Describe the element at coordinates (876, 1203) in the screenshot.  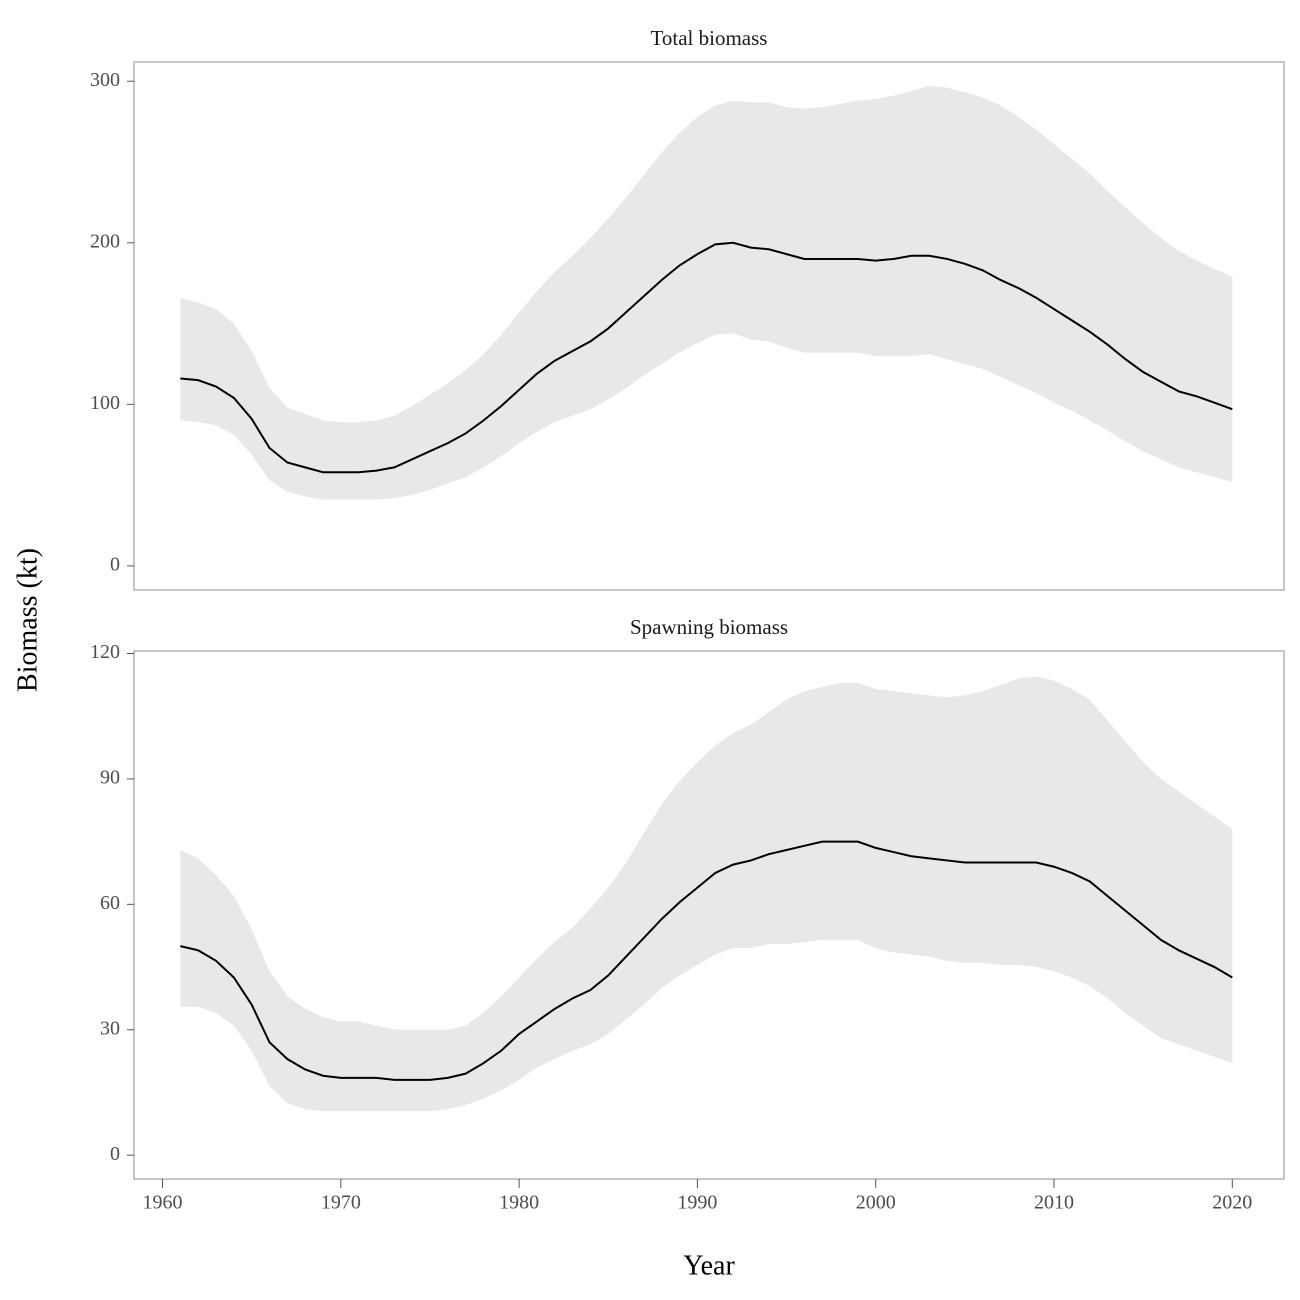
I see `x-tick-label: 2000` at that location.